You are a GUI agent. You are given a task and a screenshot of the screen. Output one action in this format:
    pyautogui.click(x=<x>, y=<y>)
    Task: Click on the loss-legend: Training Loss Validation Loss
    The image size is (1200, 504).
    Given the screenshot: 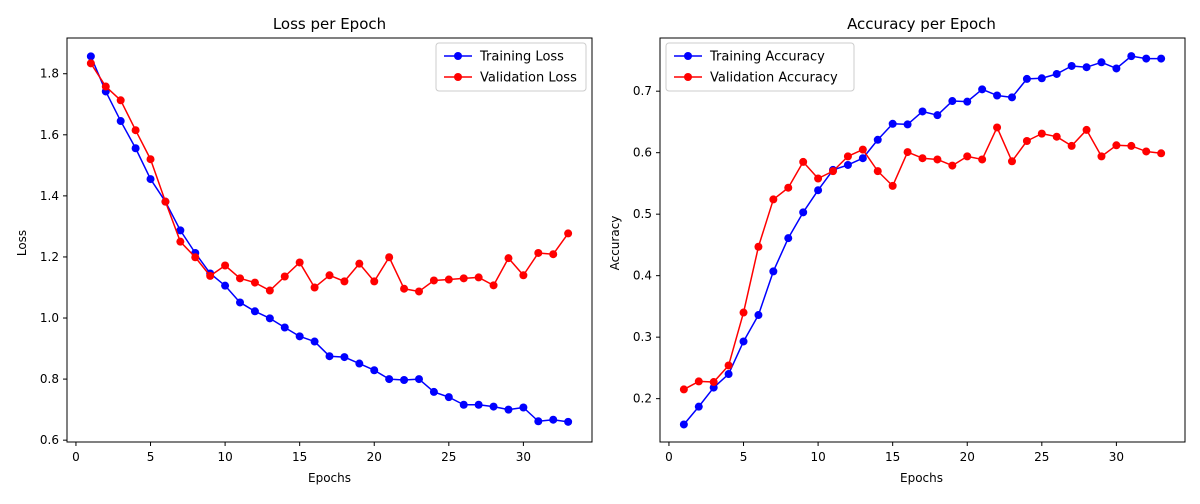 What is the action you would take?
    pyautogui.click(x=511, y=67)
    